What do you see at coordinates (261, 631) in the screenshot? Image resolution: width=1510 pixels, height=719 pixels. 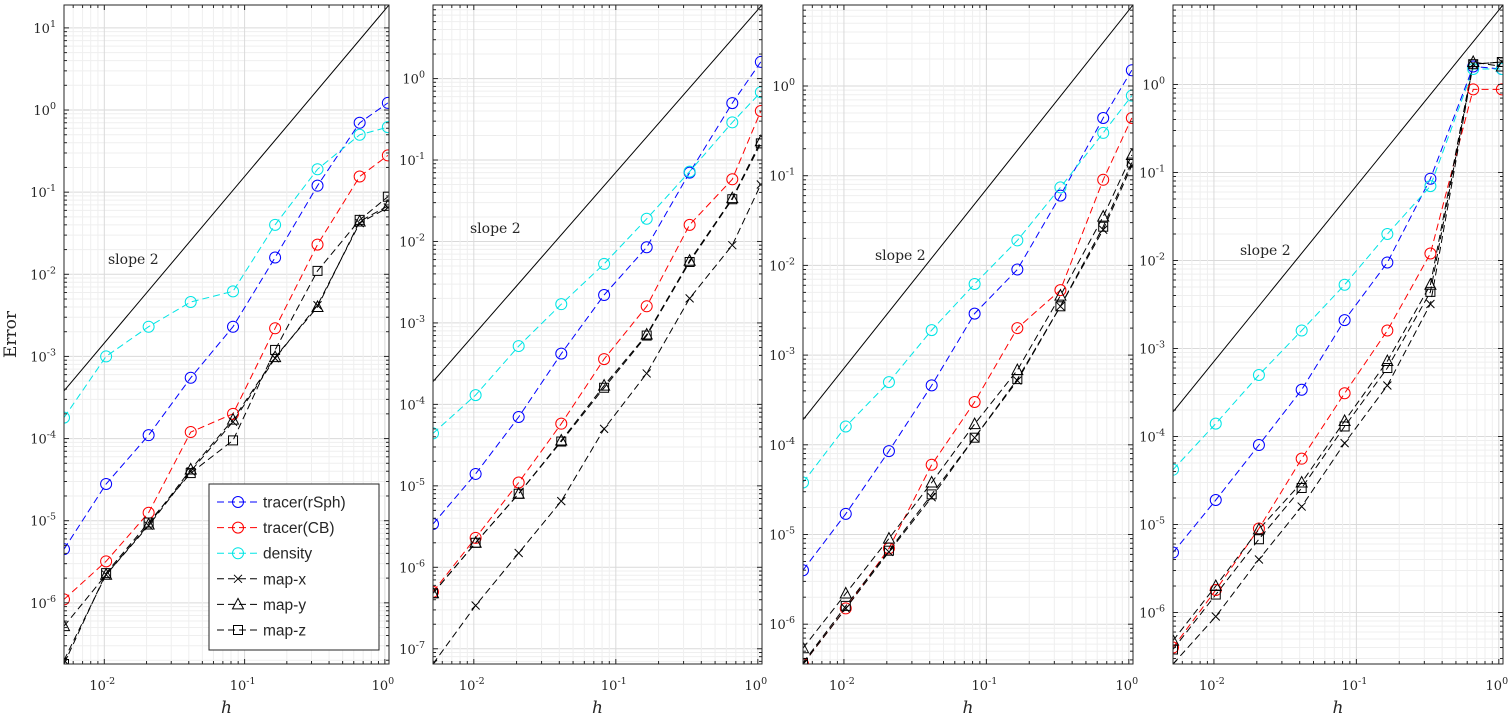 I see `legend-item: map-z` at bounding box center [261, 631].